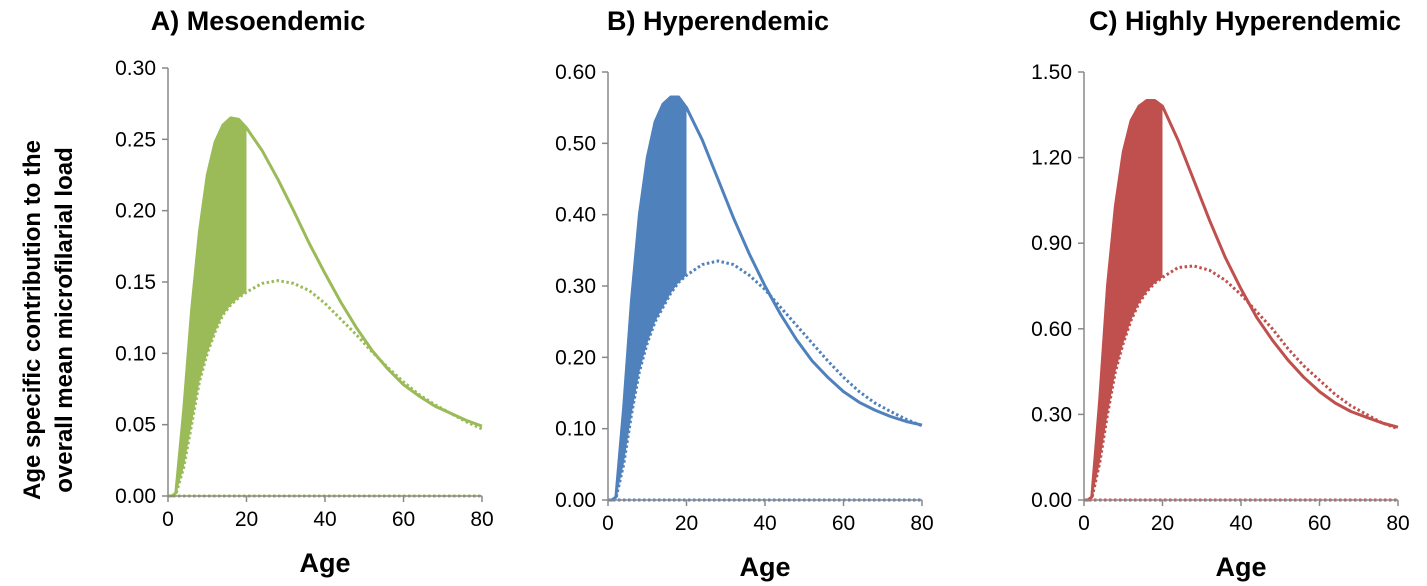 This screenshot has height=586, width=1427. What do you see at coordinates (718, 21) in the screenshot?
I see `panel-title: B) Hyperendemic` at bounding box center [718, 21].